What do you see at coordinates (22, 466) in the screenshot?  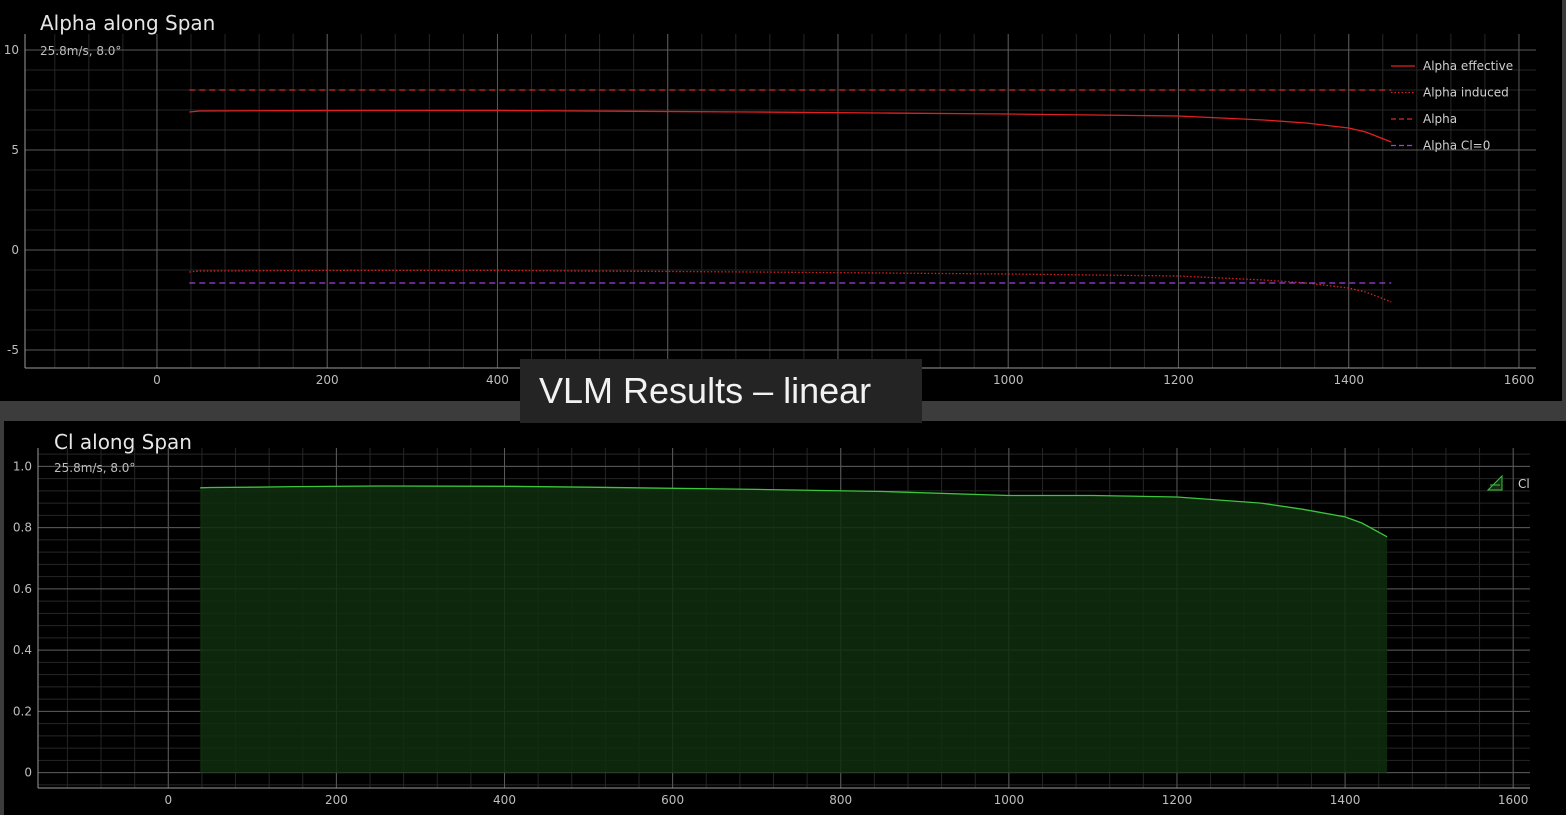 I see `cl-y-tick-label: 1.0` at bounding box center [22, 466].